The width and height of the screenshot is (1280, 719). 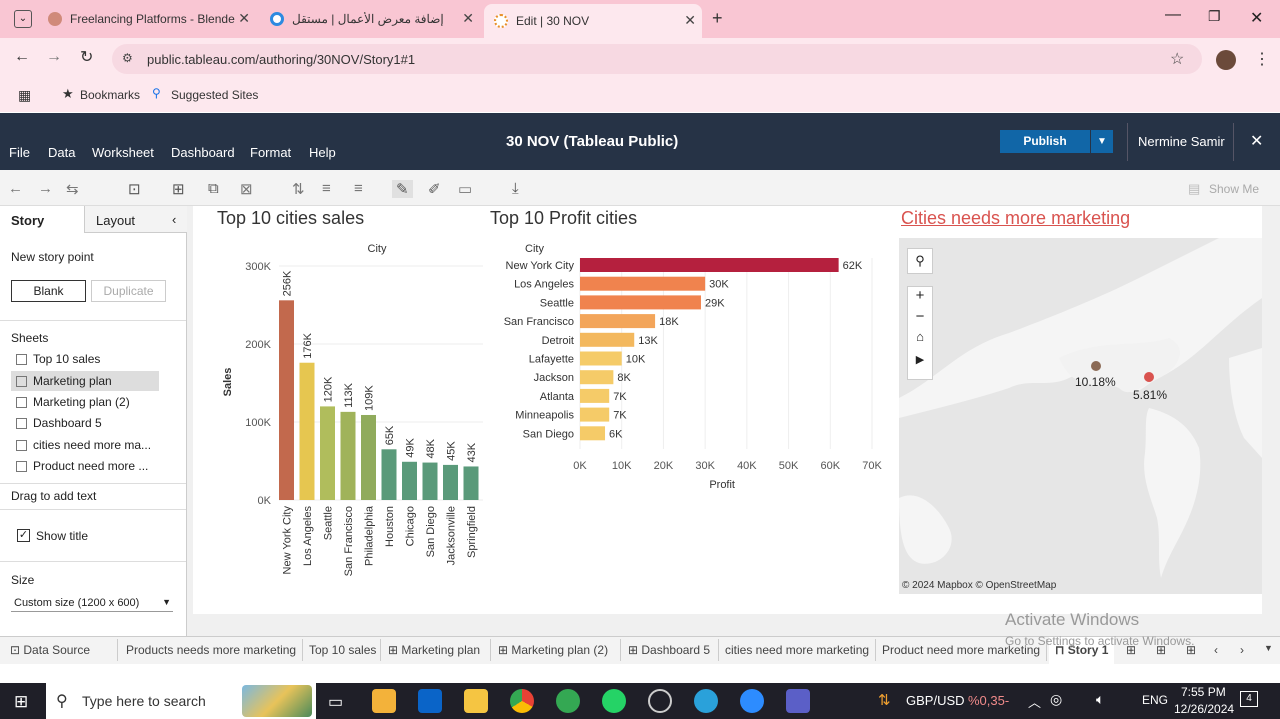 I want to click on outlook-icon, so click(x=430, y=701).